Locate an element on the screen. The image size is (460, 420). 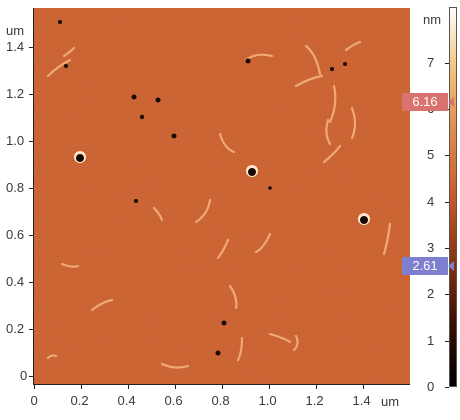
y-tick-label: 0.2 is located at coordinates (15, 328).